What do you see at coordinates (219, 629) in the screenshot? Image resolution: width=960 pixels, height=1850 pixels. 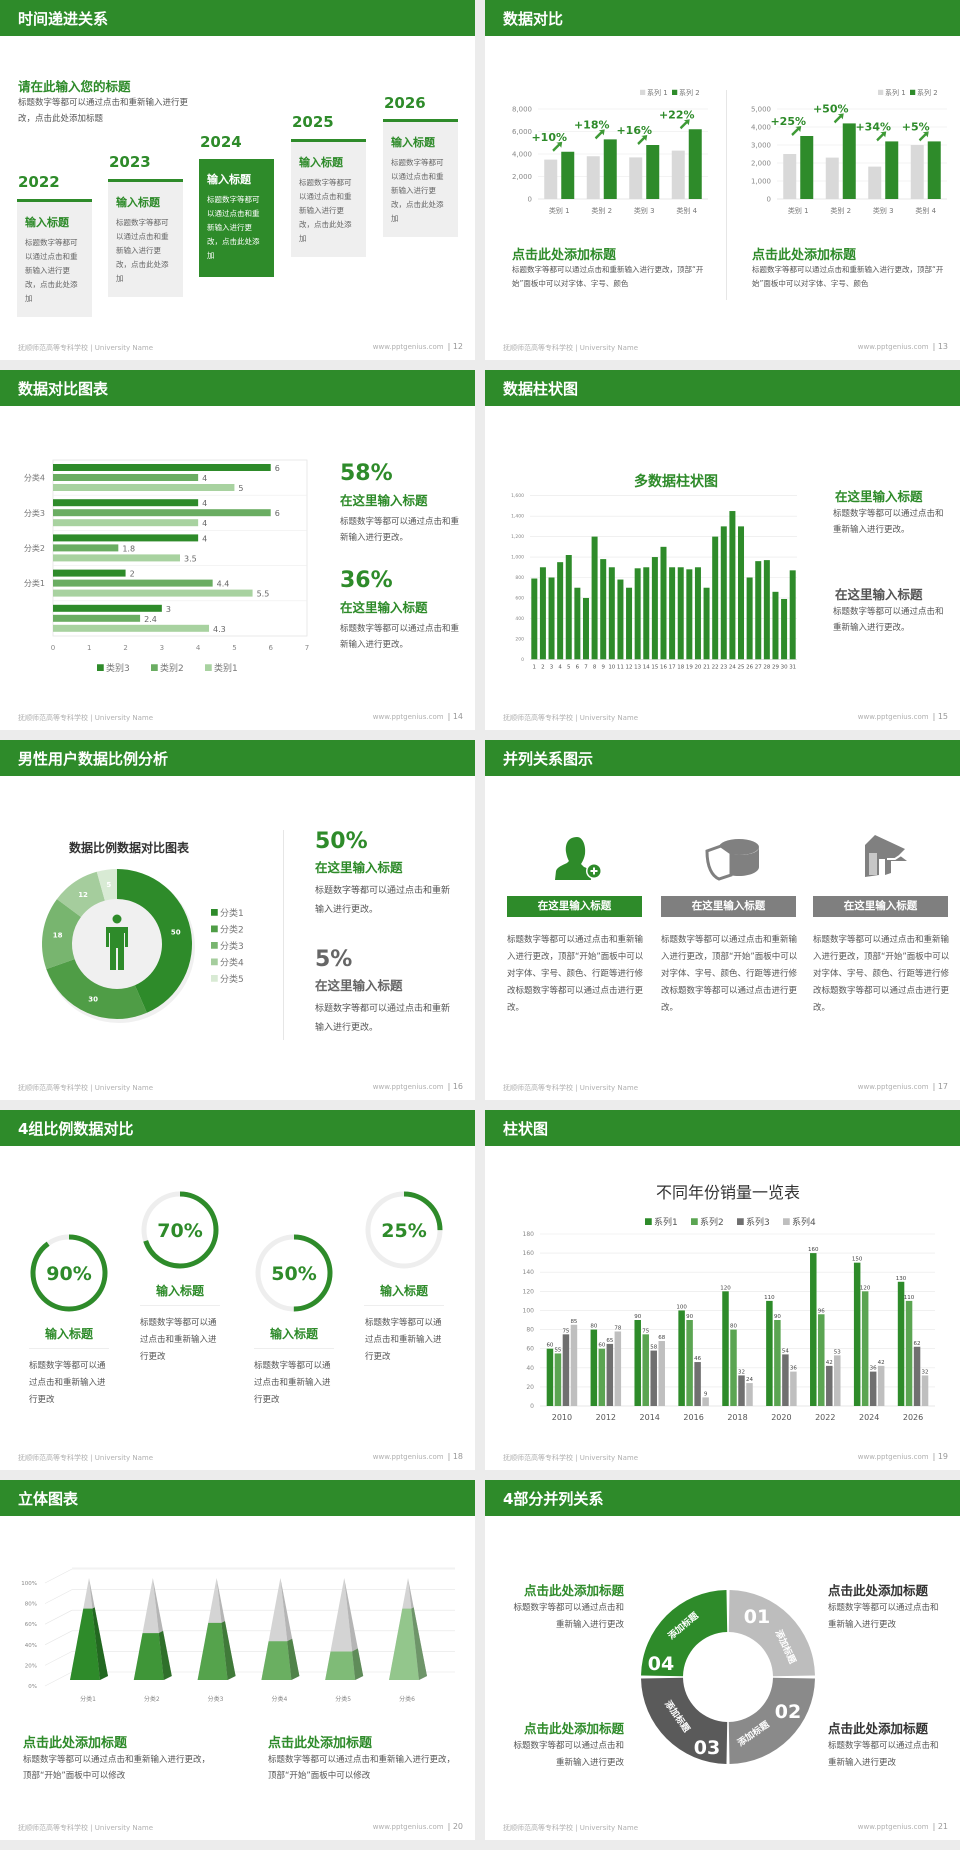 I see `data-label: 4.3` at bounding box center [219, 629].